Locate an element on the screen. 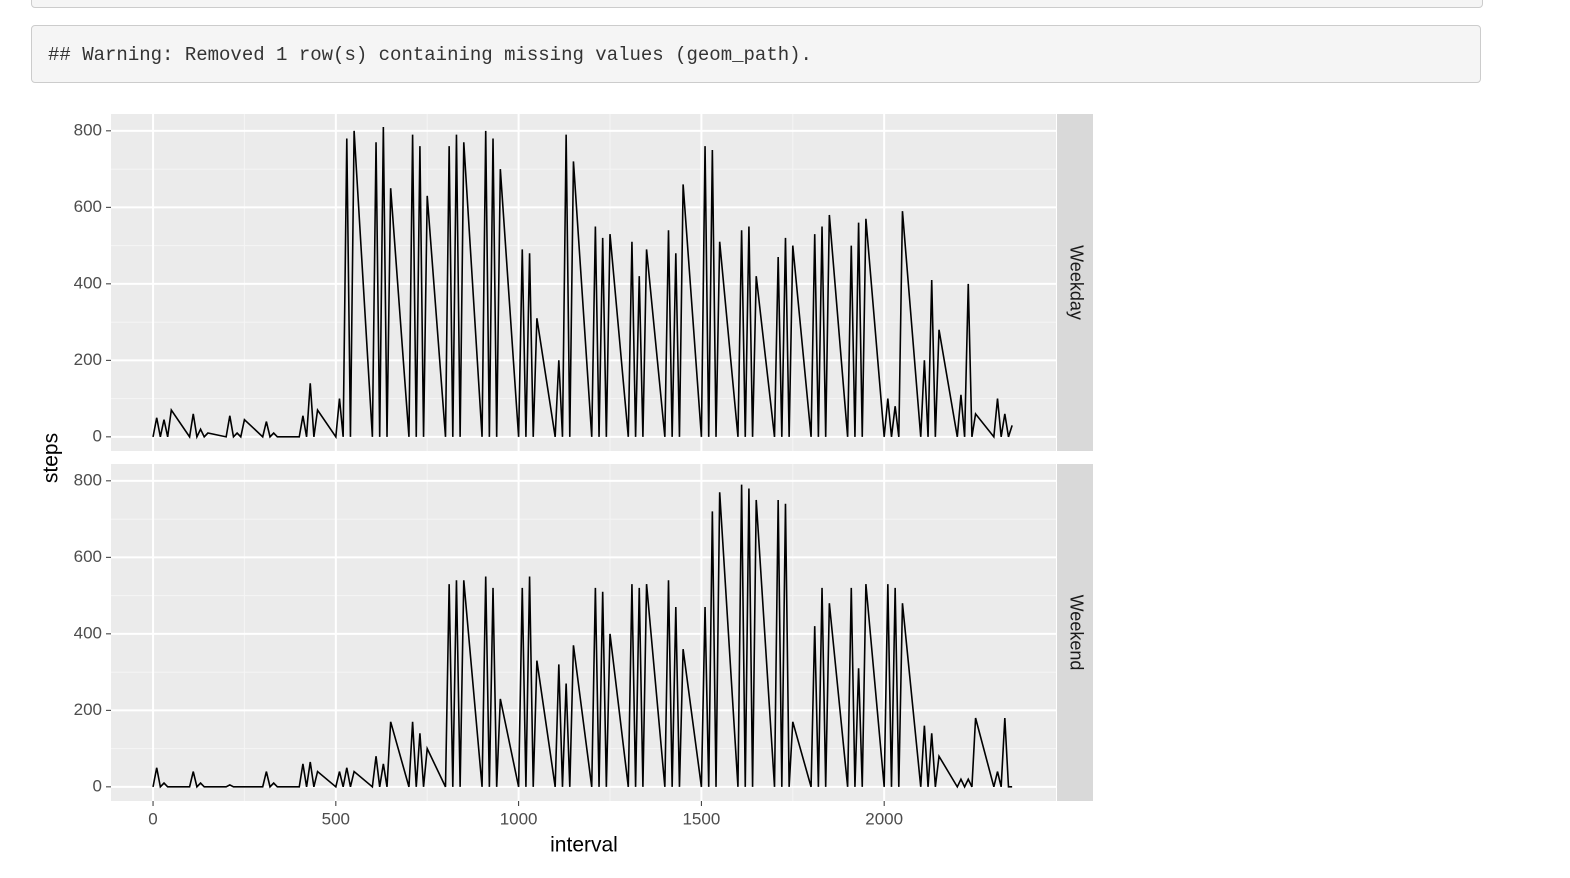  x-tick-label: 2000 is located at coordinates (884, 818).